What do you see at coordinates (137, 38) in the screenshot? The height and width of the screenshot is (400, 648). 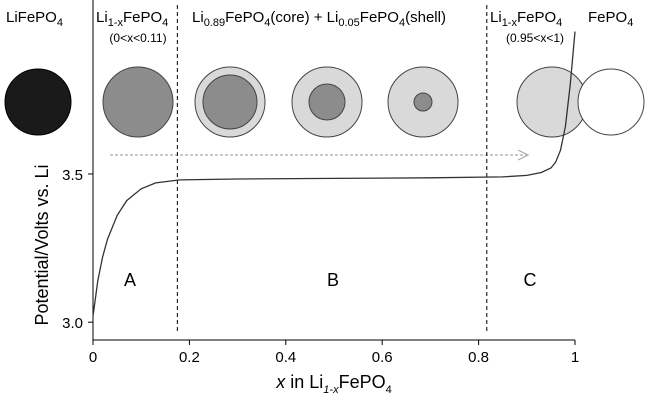 I see `label-phase1-range: (0<x<0.11)` at bounding box center [137, 38].